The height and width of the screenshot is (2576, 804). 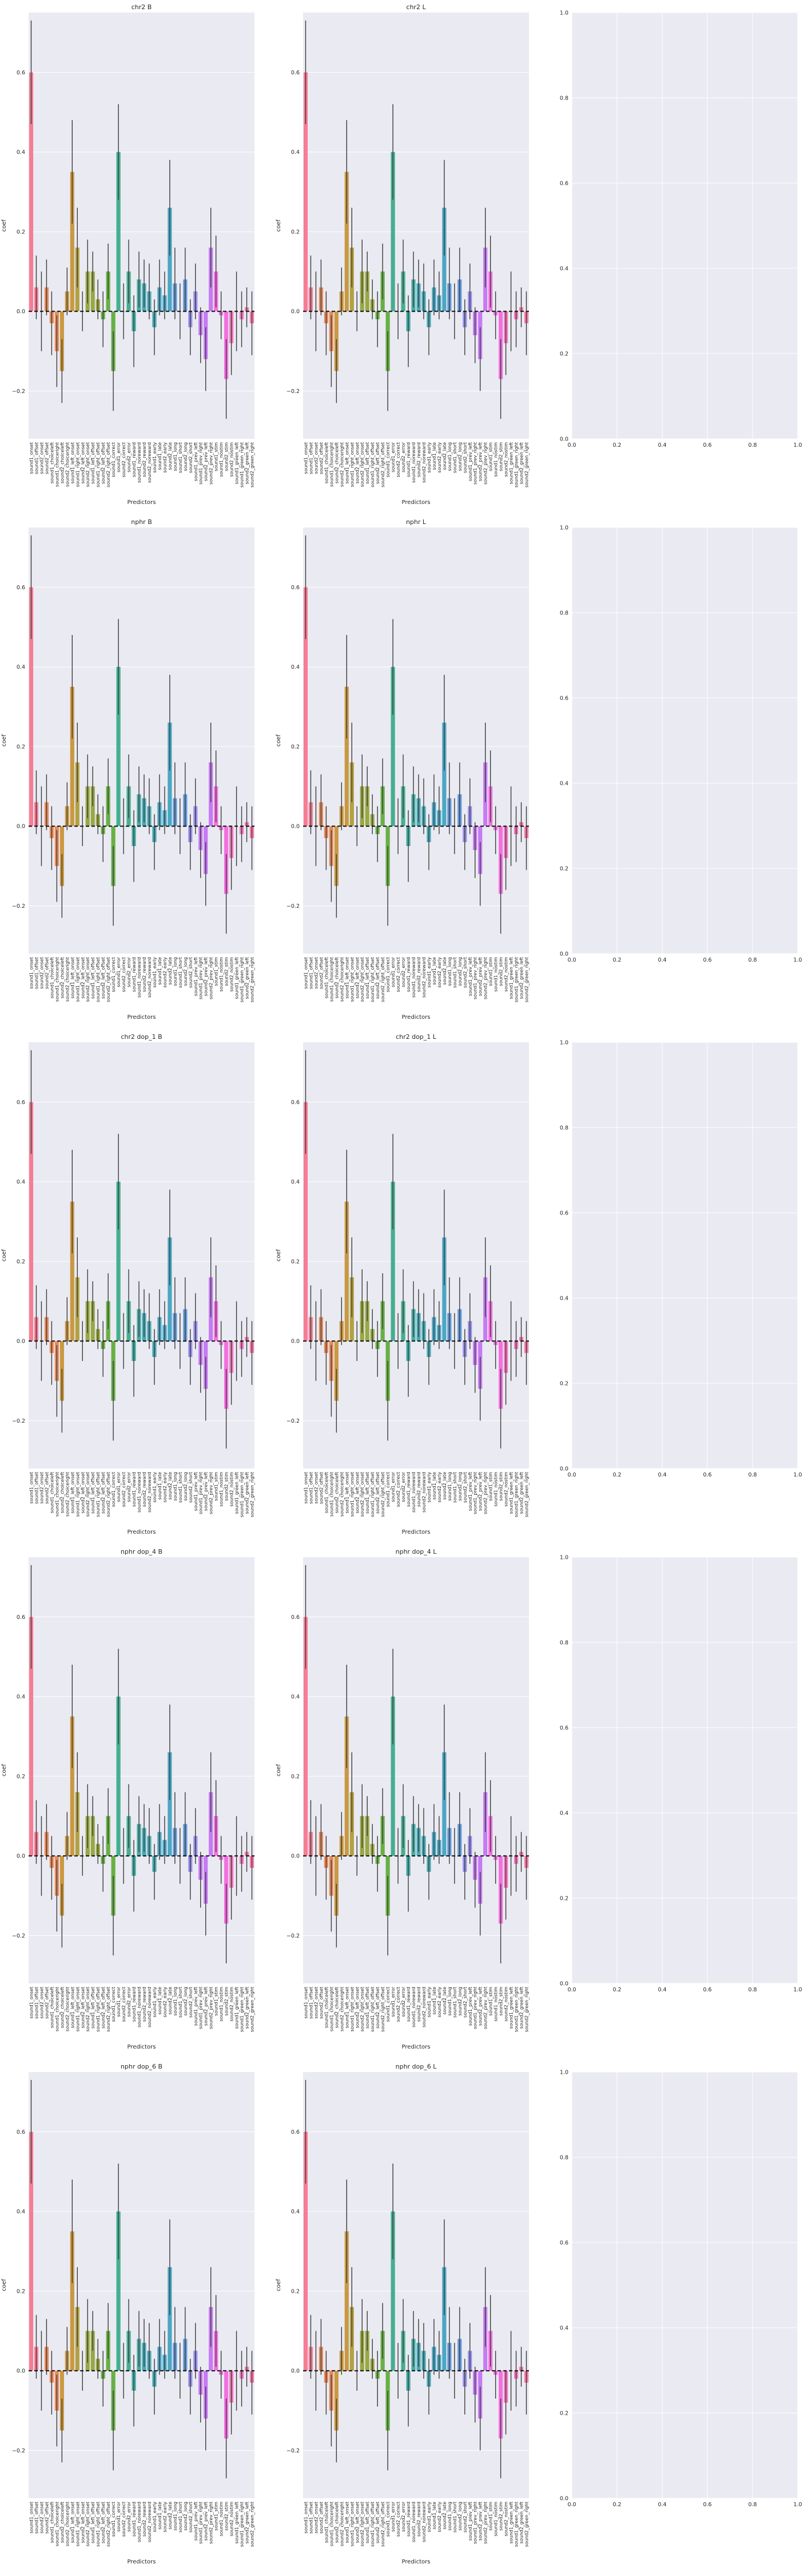 I want to click on yaxis-label: coef, so click(x=4, y=225).